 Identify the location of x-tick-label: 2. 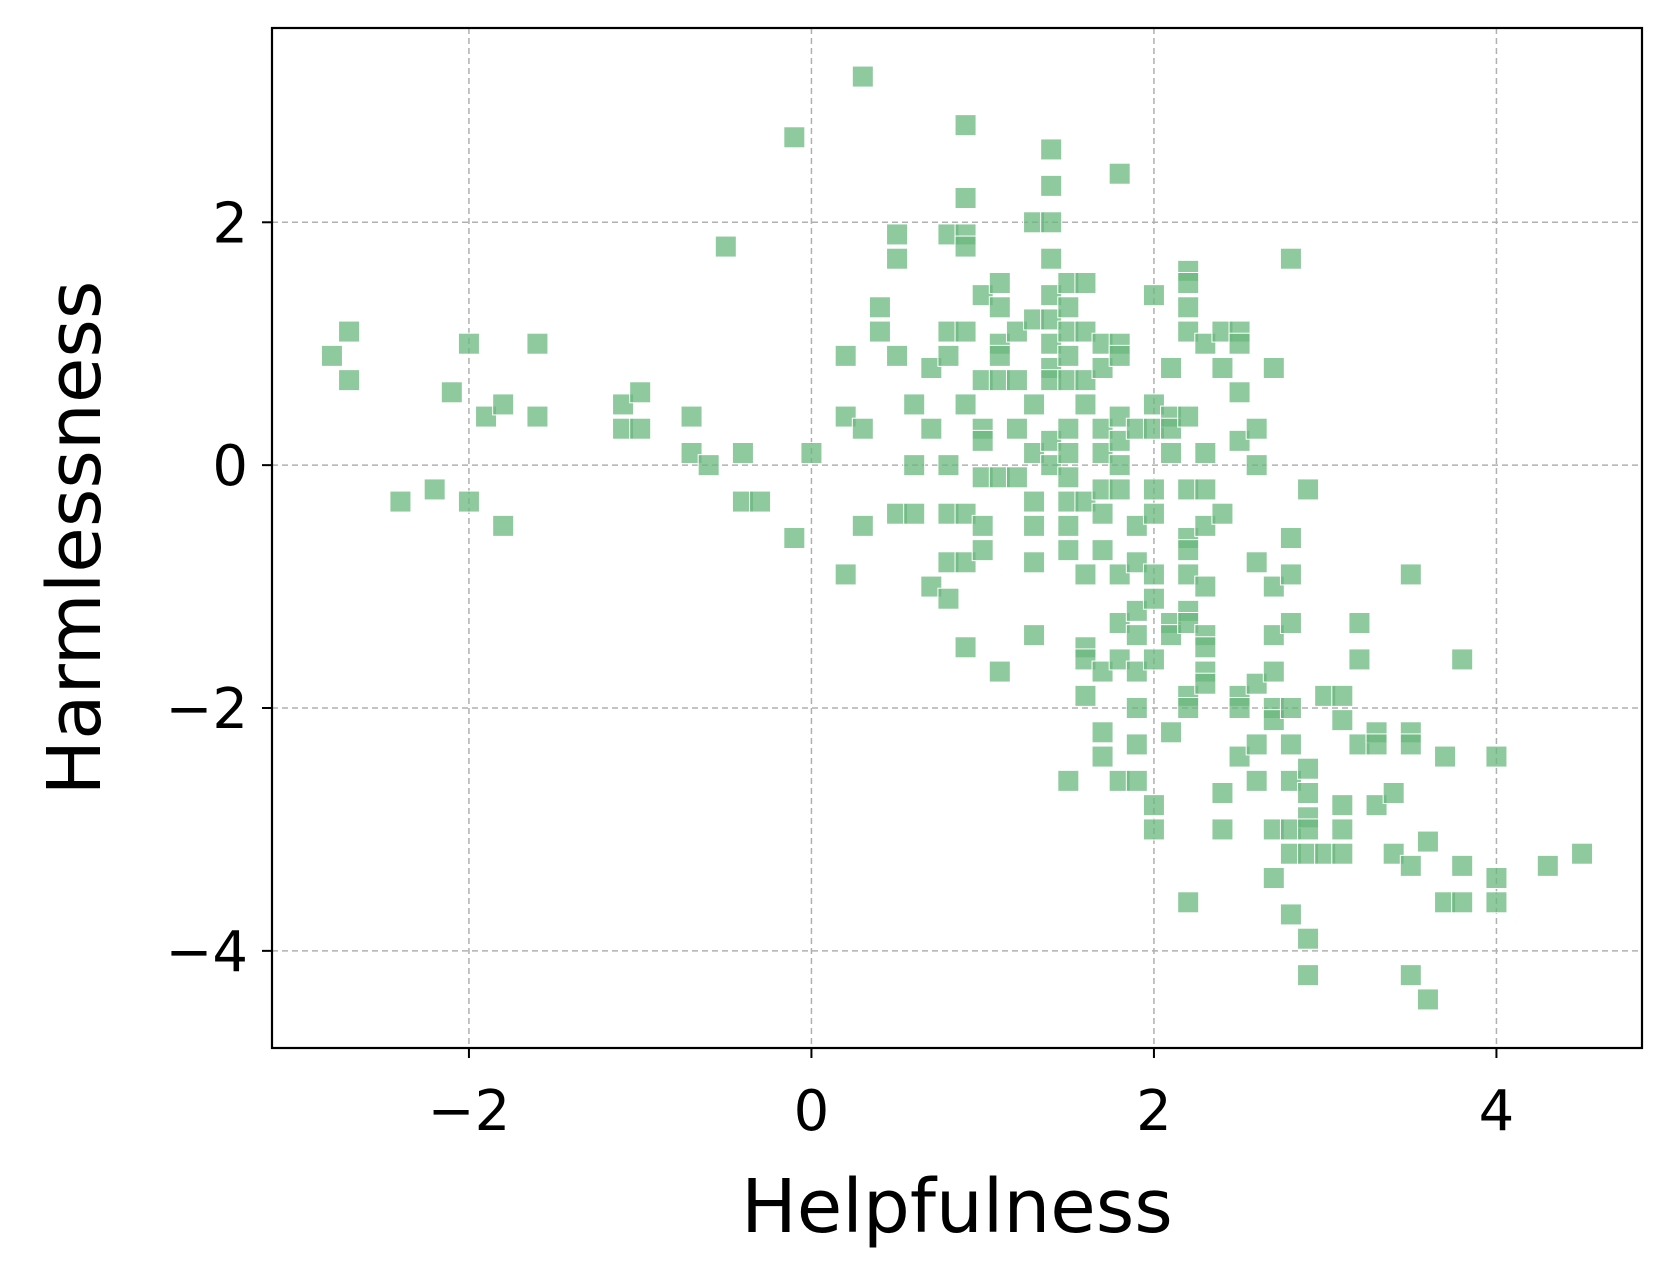
(1154, 1111).